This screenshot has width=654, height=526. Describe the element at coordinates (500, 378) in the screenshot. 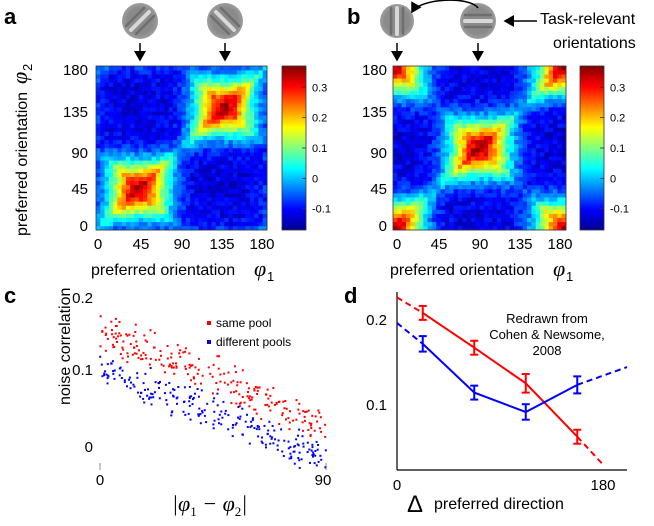

I see `series-line-blue` at that location.